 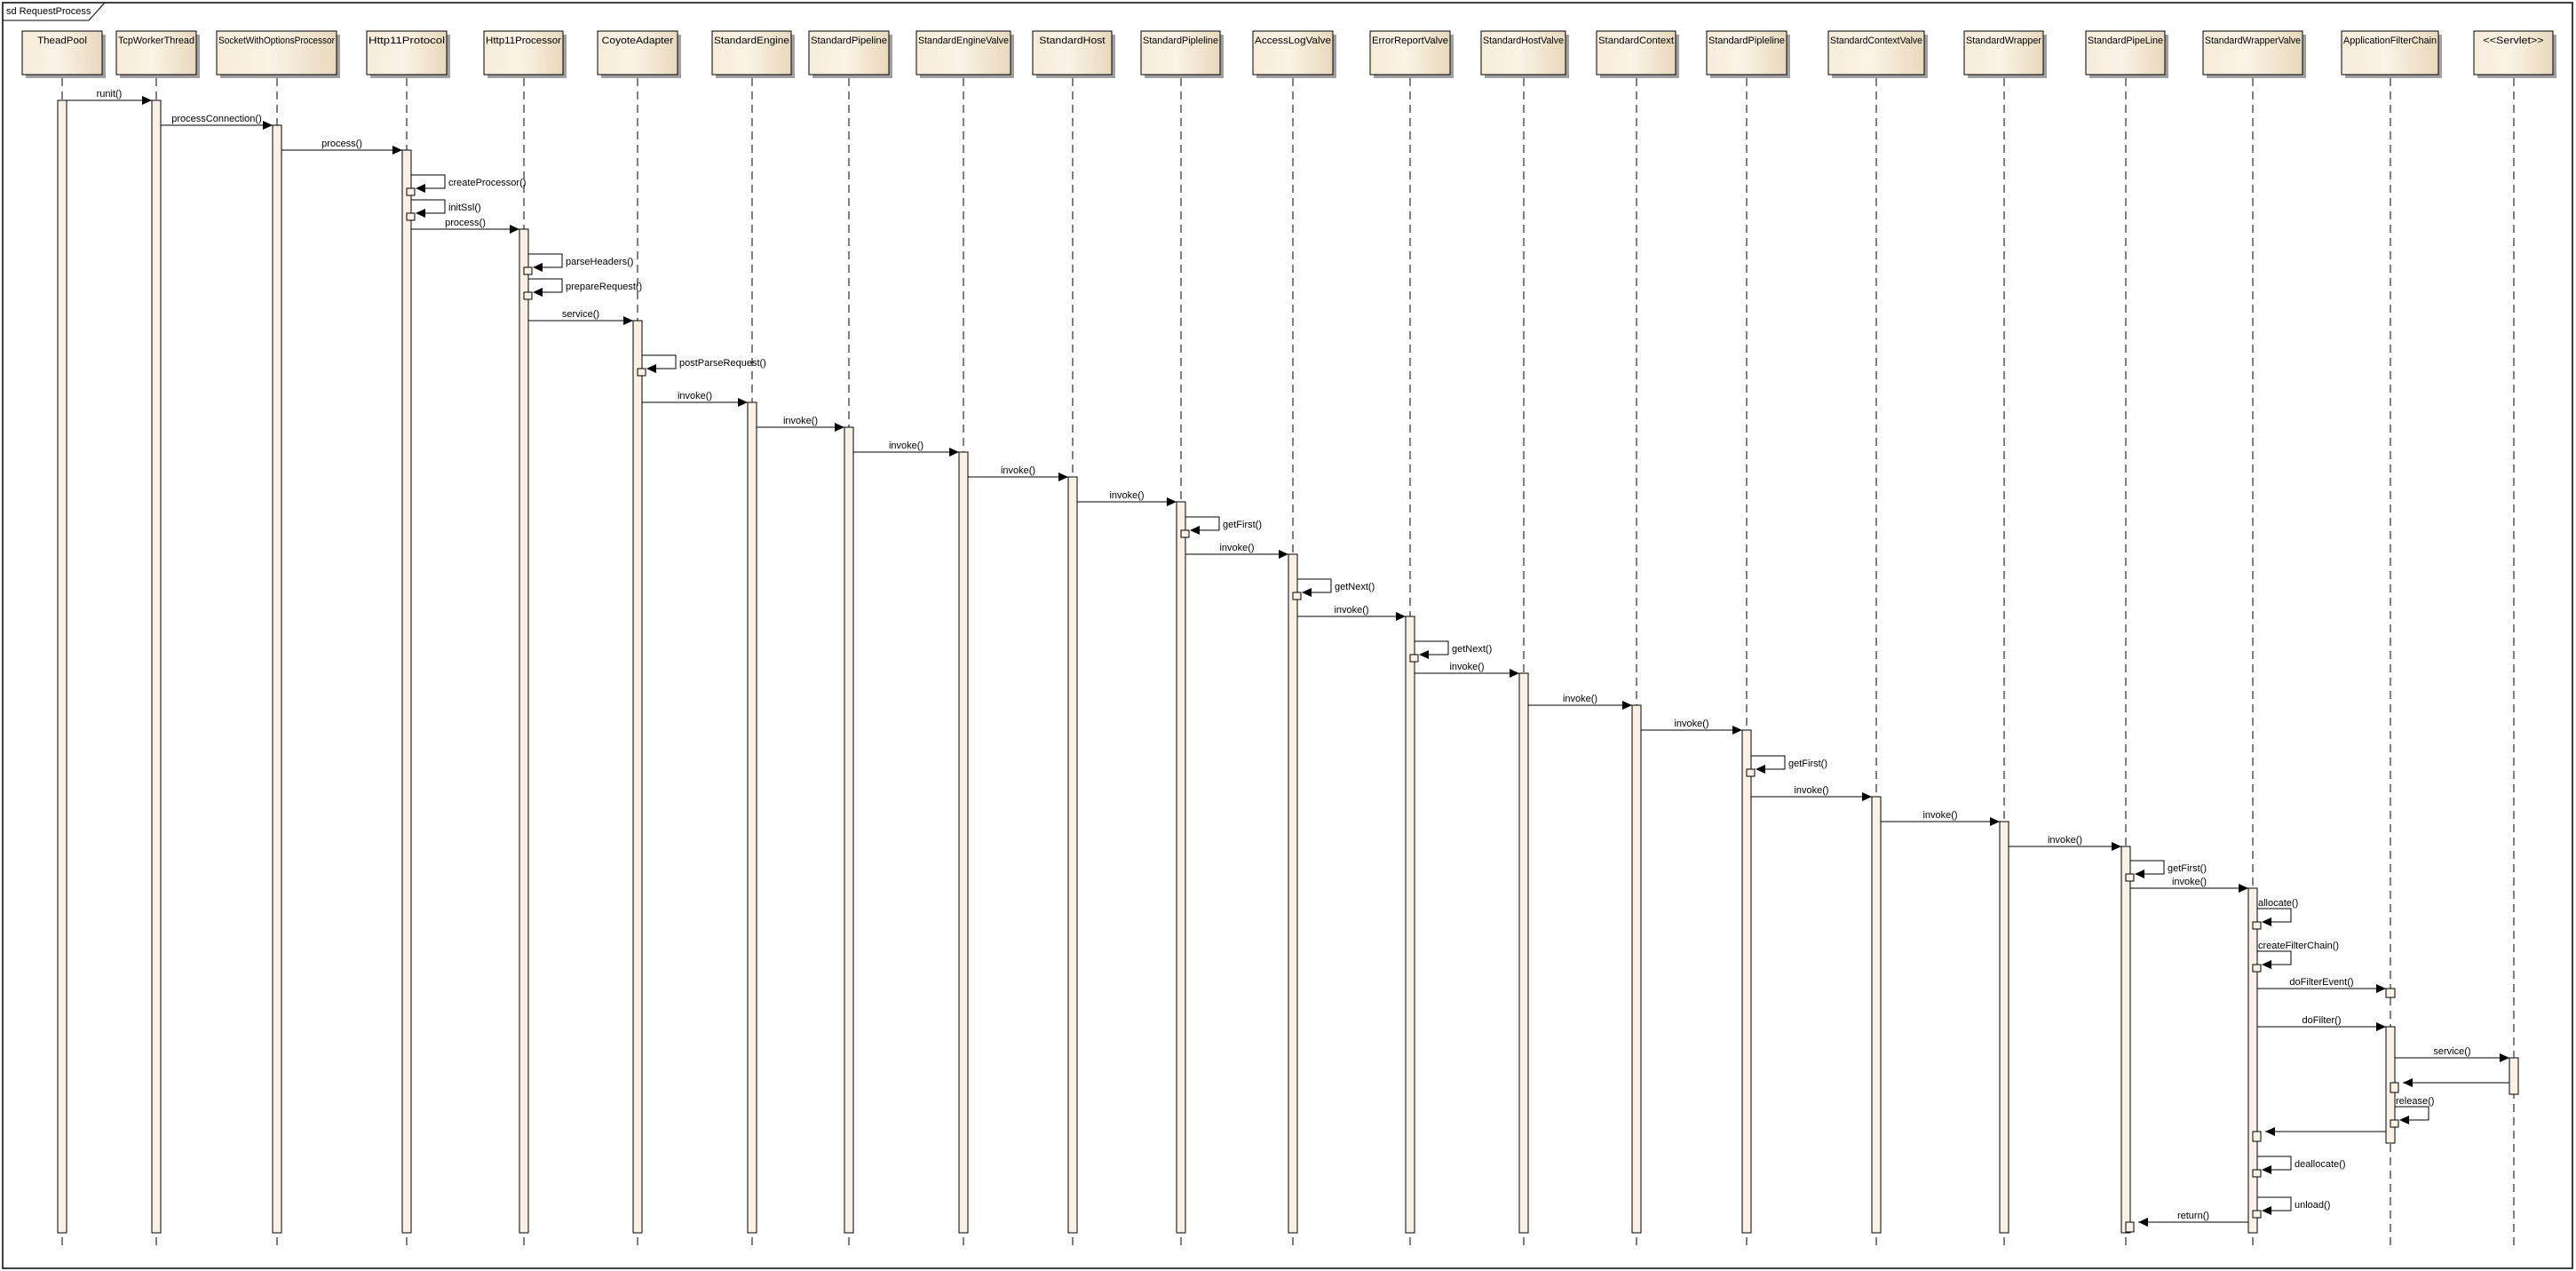 What do you see at coordinates (695, 399) in the screenshot?
I see `message-10: invoke()` at bounding box center [695, 399].